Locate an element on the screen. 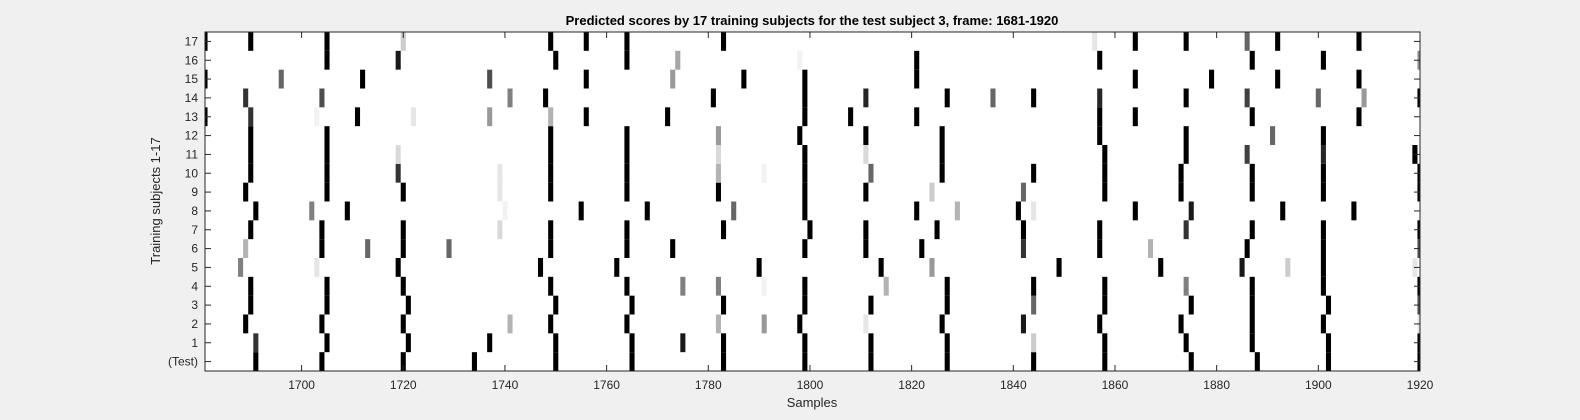 This screenshot has width=1580, height=420. y-tick-label-5: 5 is located at coordinates (194, 267).